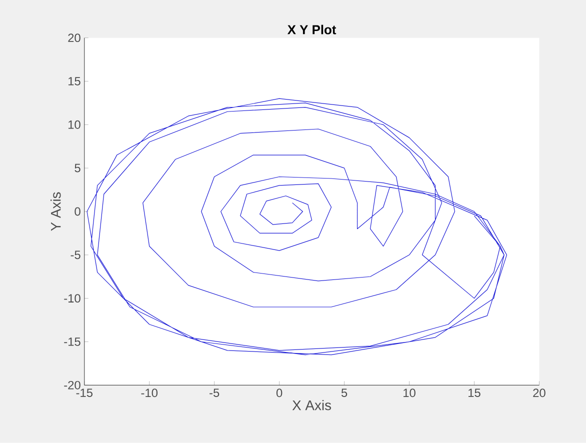 The width and height of the screenshot is (586, 443). Describe the element at coordinates (215, 393) in the screenshot. I see `x-tick-label: -5` at that location.